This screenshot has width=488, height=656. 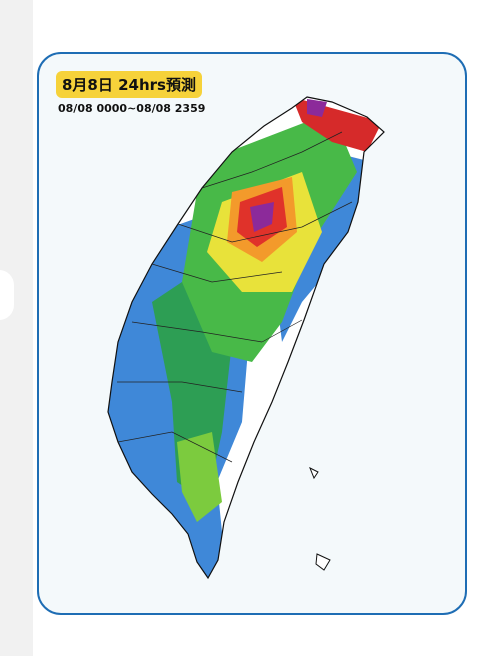 I want to click on side-panel, so click(x=16, y=328).